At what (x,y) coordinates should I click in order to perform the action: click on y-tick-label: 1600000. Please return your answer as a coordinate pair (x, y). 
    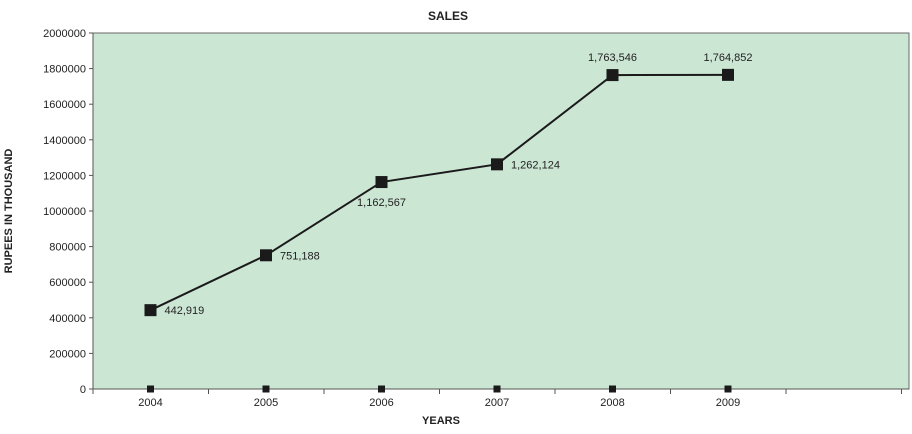
    Looking at the image, I should click on (64, 105).